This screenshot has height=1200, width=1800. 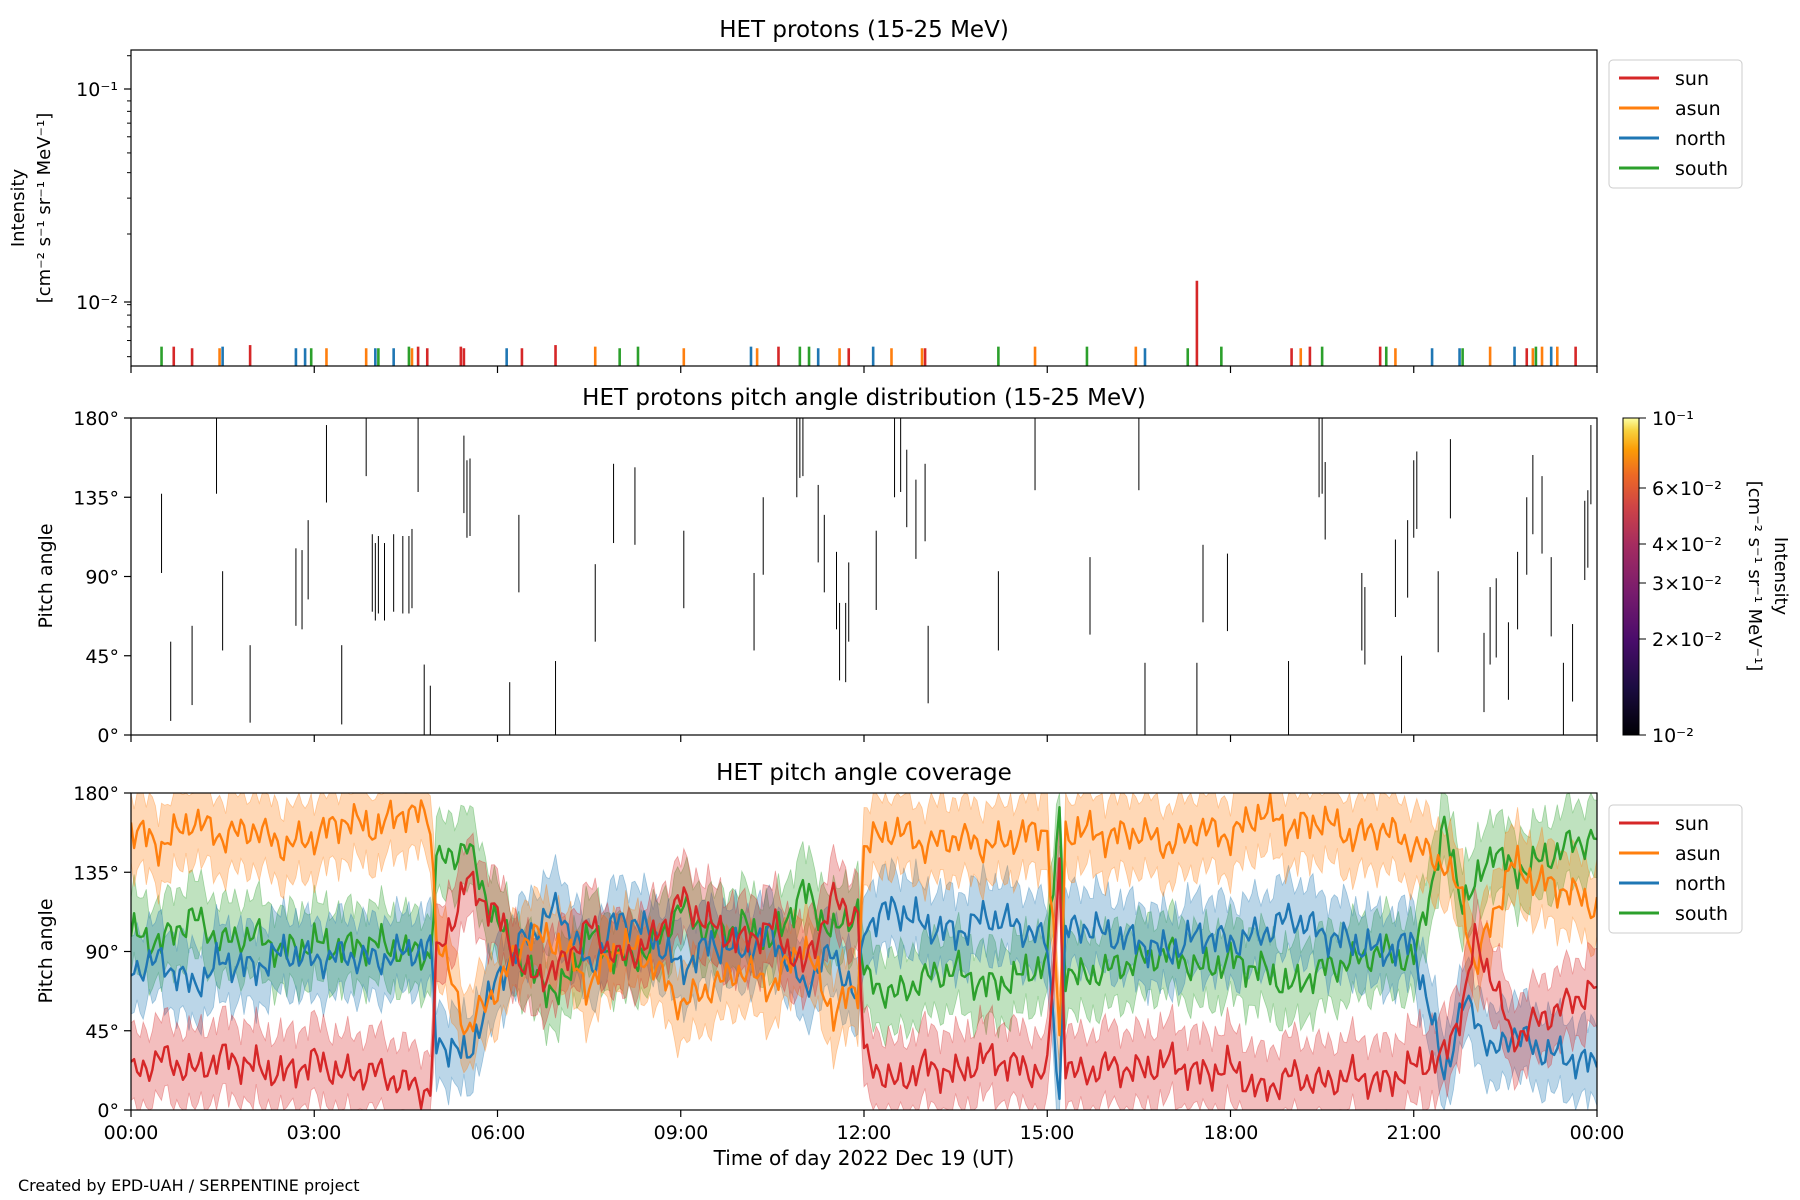 What do you see at coordinates (31, 208) in the screenshot?
I see `intensity-ylabel: Intensity [cm⁻² s⁻¹ sr⁻¹ MeV⁻¹]` at bounding box center [31, 208].